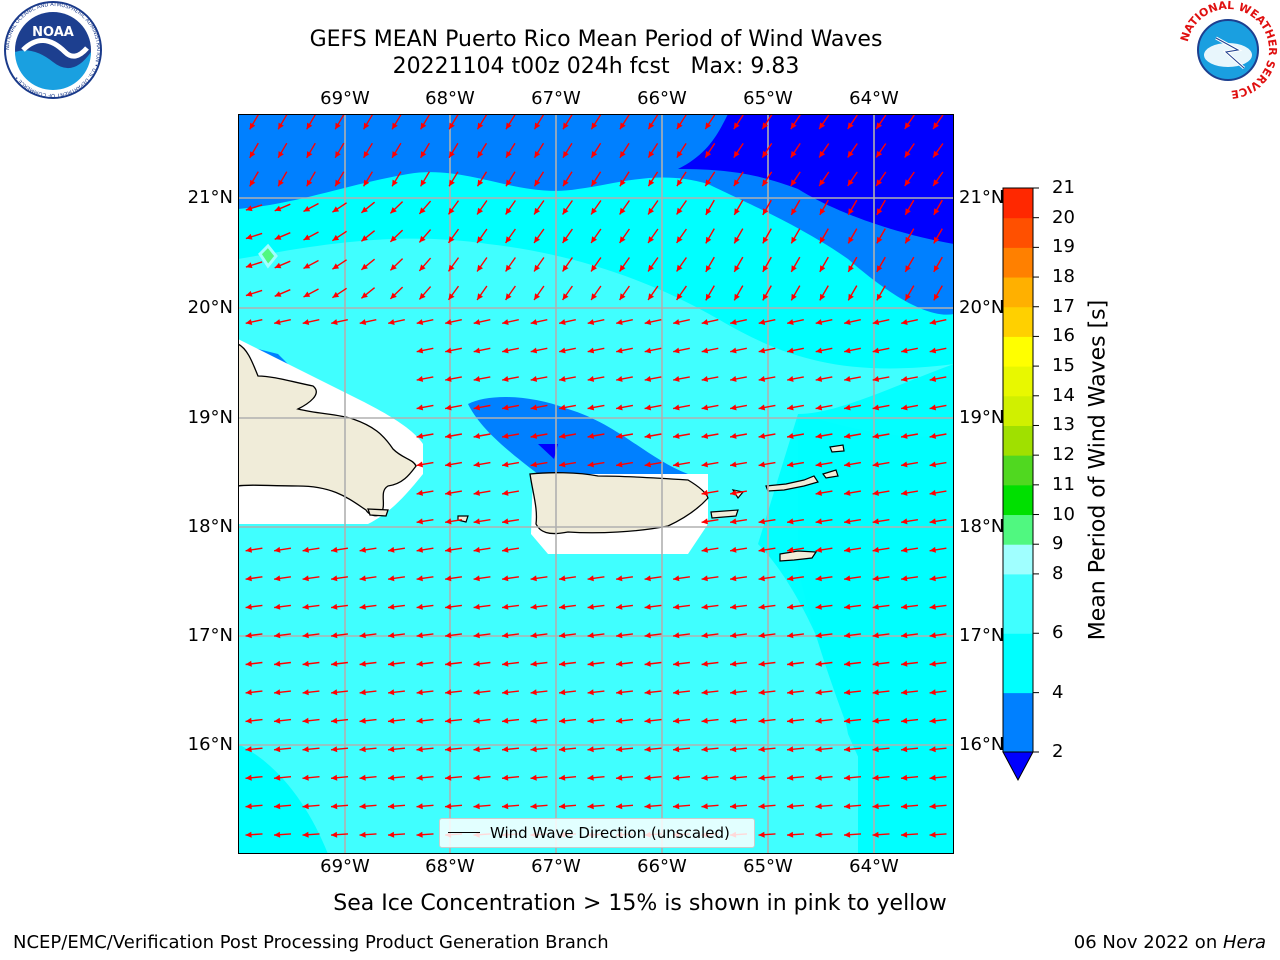 This screenshot has width=1280, height=960. I want to click on lat-tick-left: 16°N, so click(210, 744).